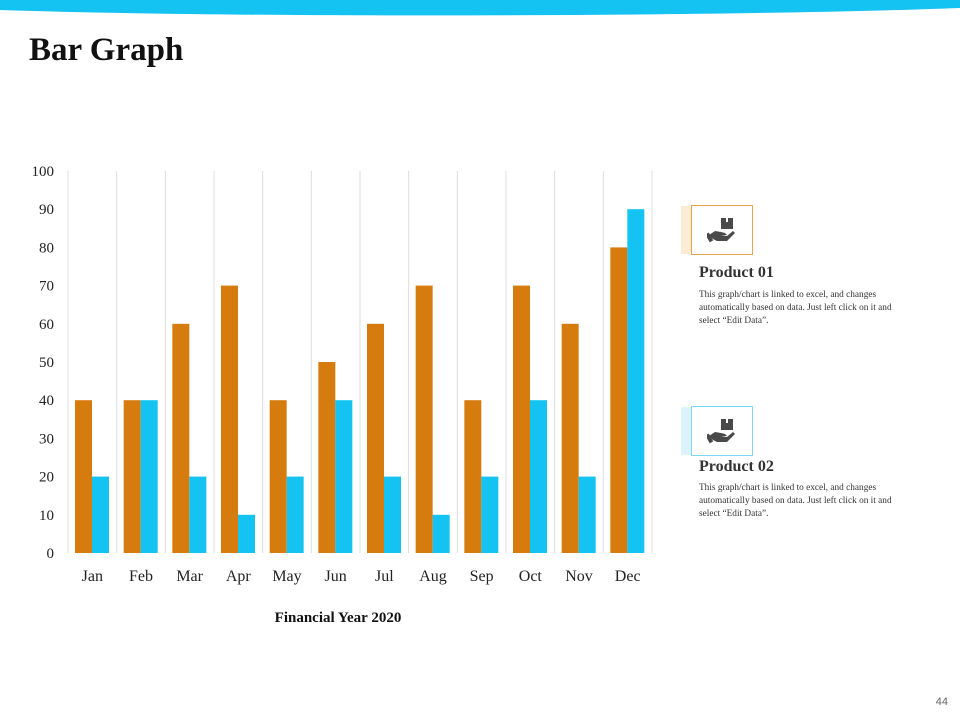  I want to click on bar-product-02-aug, so click(441, 533).